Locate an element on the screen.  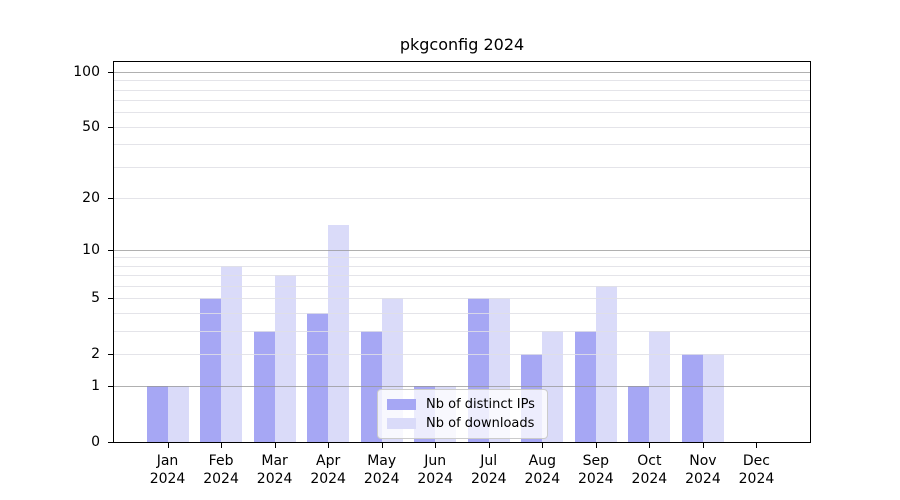
legend-label-downloads: Nb of downloads is located at coordinates (480, 423).